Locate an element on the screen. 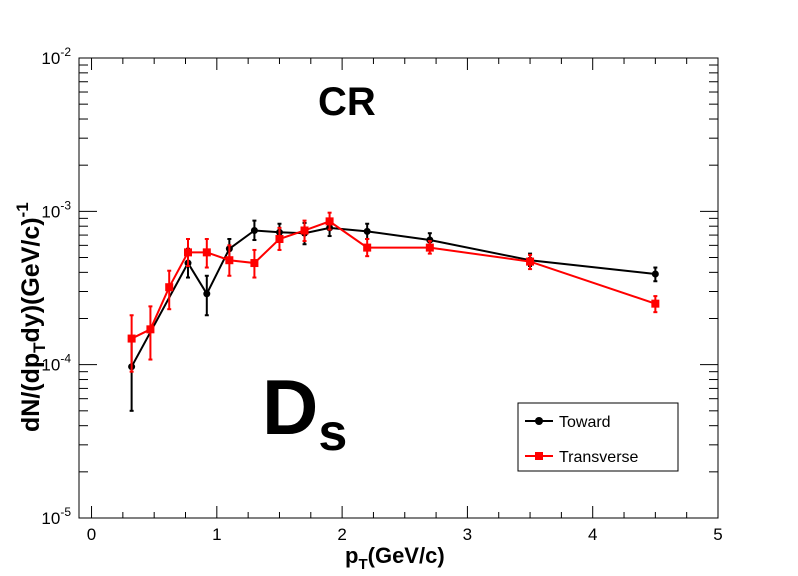 The image size is (798, 576). legend: Toward Transverse is located at coordinates (598, 437).